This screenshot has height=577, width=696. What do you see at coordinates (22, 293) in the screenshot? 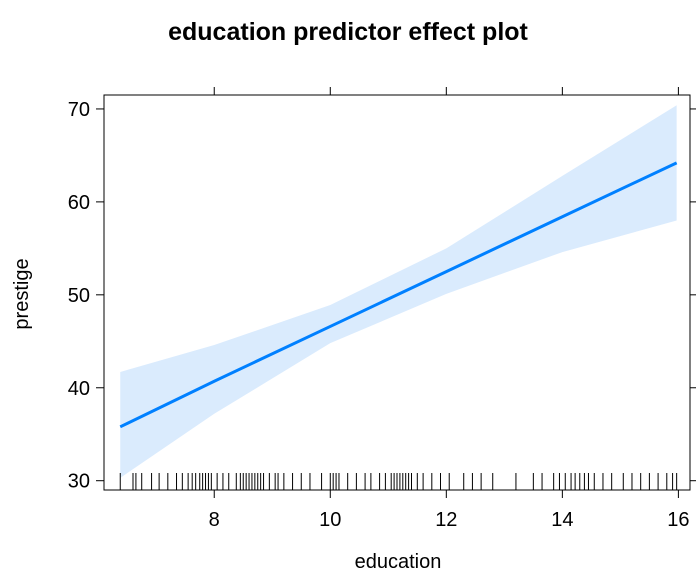
I see `y-axis-label: prestige` at bounding box center [22, 293].